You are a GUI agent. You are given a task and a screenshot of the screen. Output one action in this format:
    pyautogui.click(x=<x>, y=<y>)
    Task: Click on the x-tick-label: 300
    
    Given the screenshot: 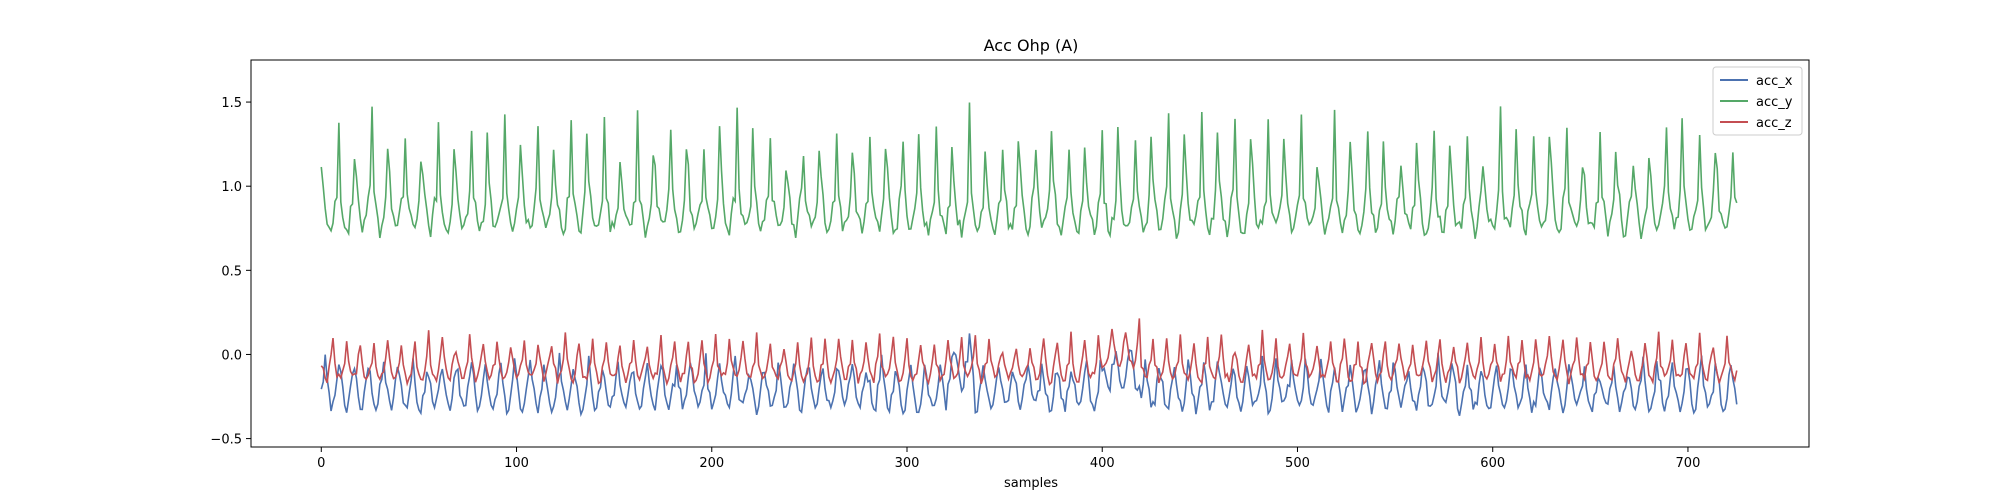 What is the action you would take?
    pyautogui.click(x=907, y=463)
    